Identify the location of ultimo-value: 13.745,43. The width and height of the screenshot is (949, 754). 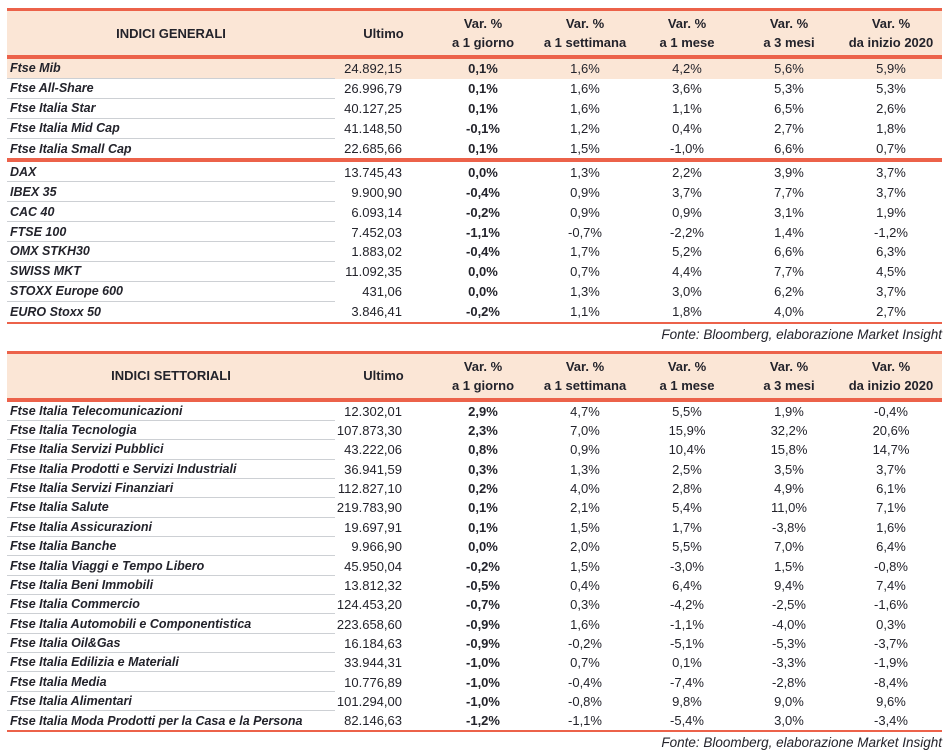
(373, 172).